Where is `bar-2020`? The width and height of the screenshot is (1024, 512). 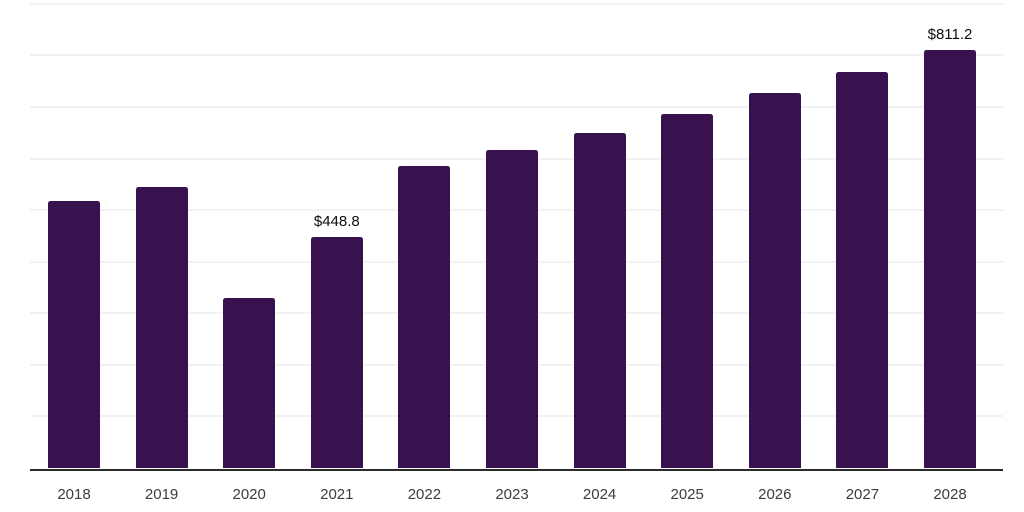
bar-2020 is located at coordinates (249, 382).